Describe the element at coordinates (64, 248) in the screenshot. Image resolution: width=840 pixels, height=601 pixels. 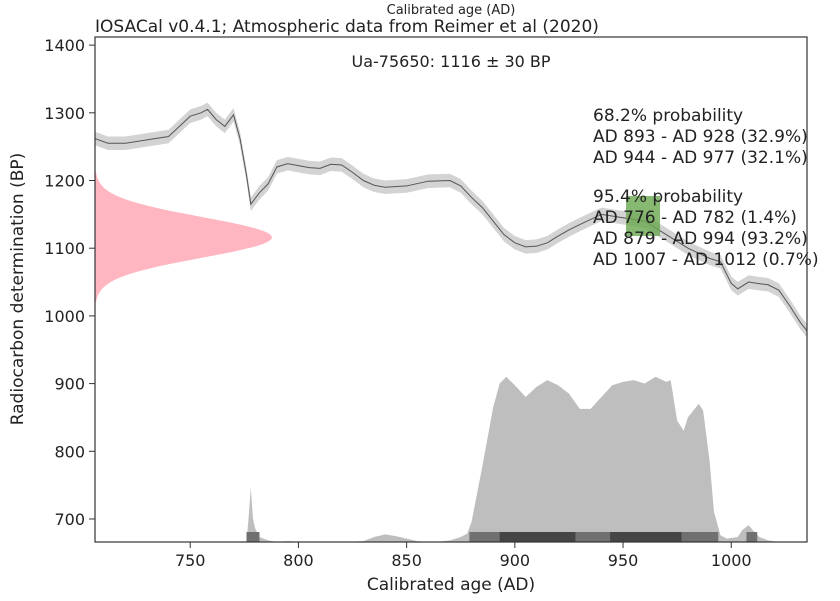
I see `y-tick-label: 1100` at that location.